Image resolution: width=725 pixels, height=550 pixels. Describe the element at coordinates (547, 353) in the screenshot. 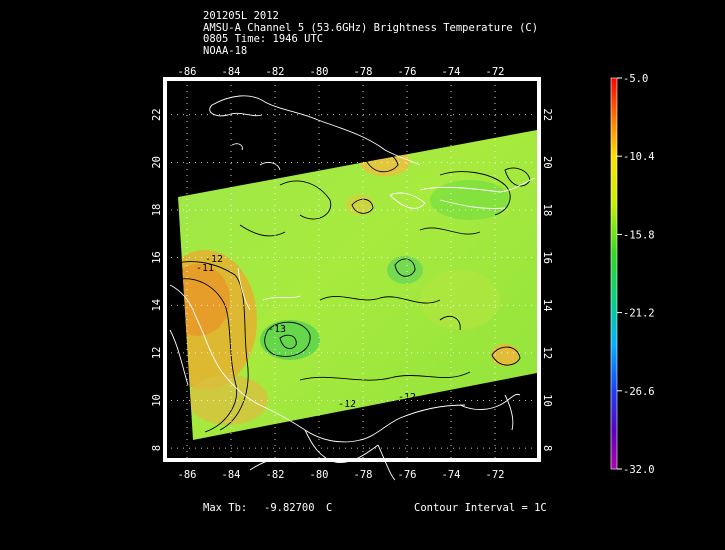

I see `lat-tick-right: 12` at that location.